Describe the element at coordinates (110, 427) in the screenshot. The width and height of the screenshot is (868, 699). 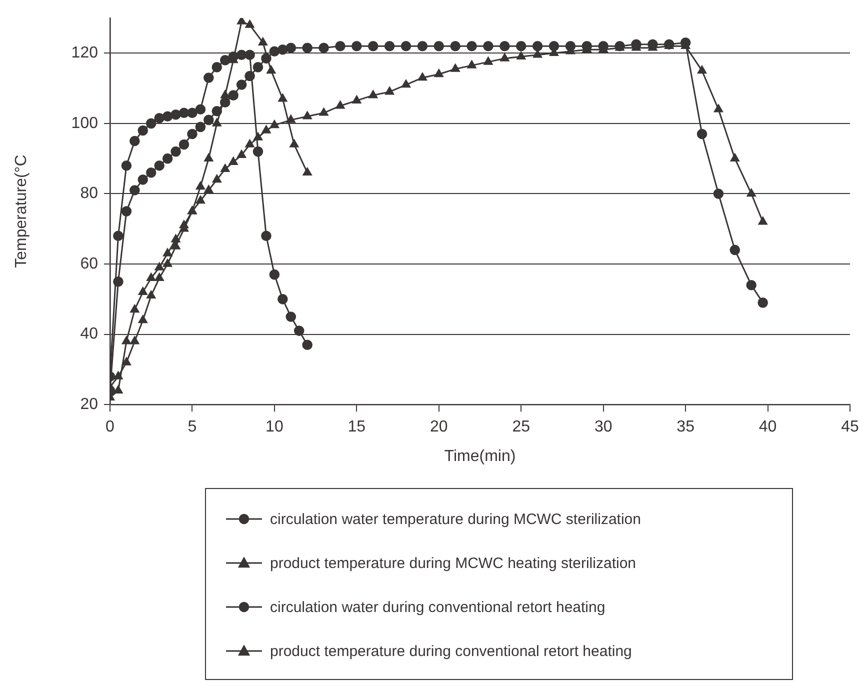
I see `x-tick-label: 0` at that location.